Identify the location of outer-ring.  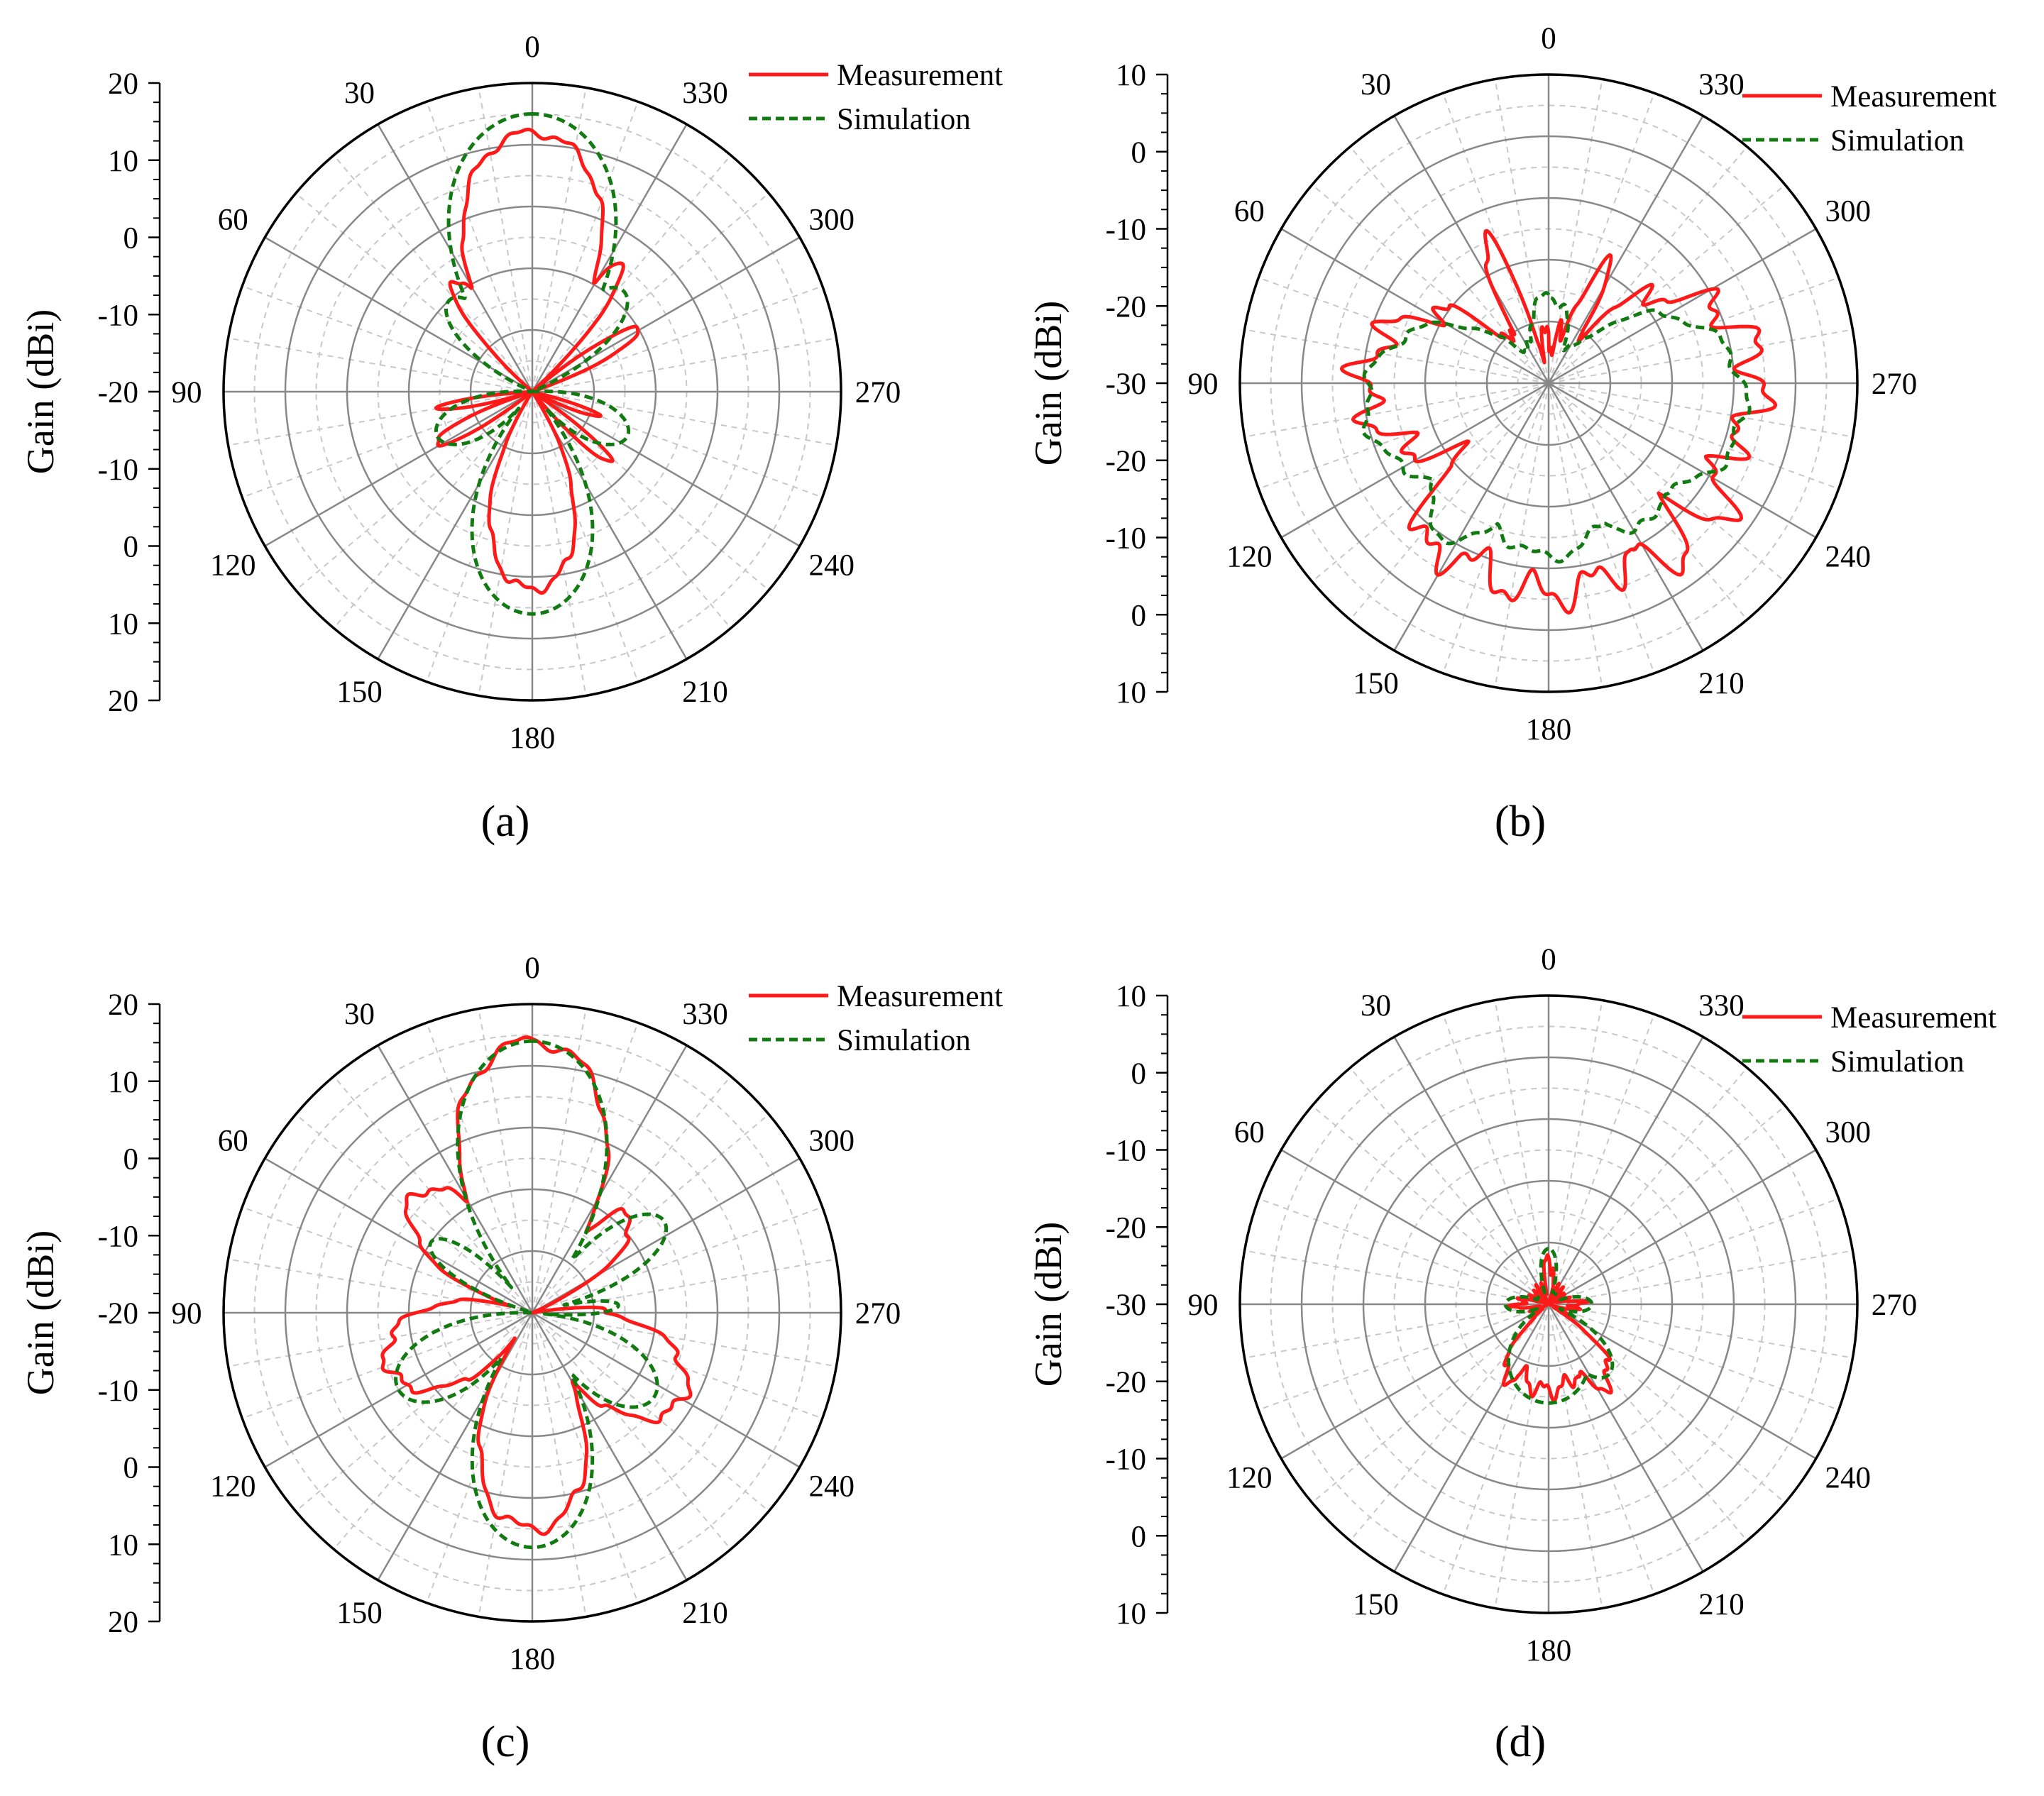
(1548, 383).